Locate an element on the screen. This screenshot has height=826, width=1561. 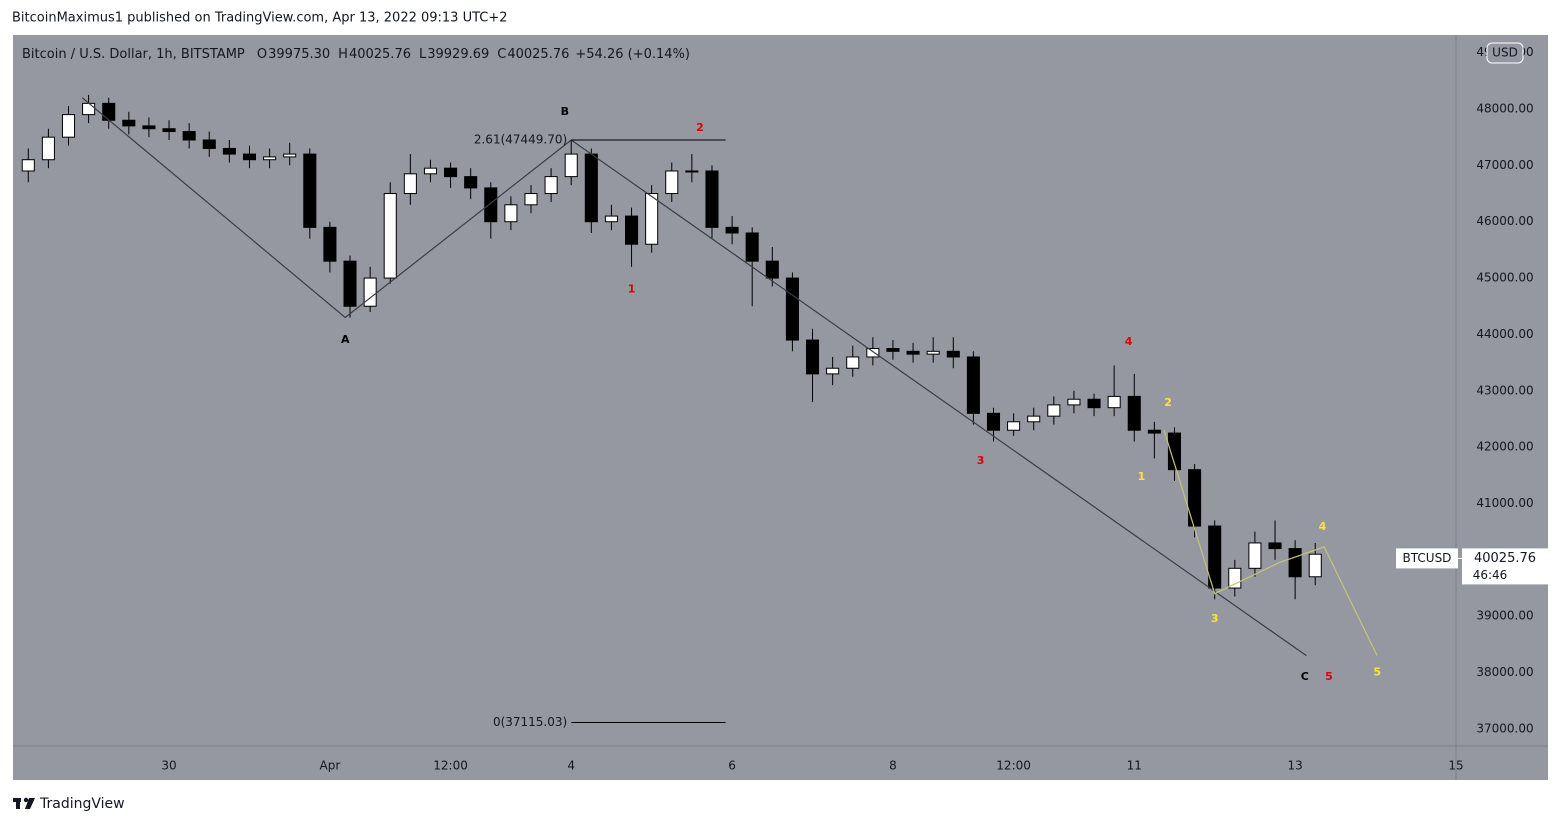
y-tick-label: 41000.00 is located at coordinates (1504, 503).